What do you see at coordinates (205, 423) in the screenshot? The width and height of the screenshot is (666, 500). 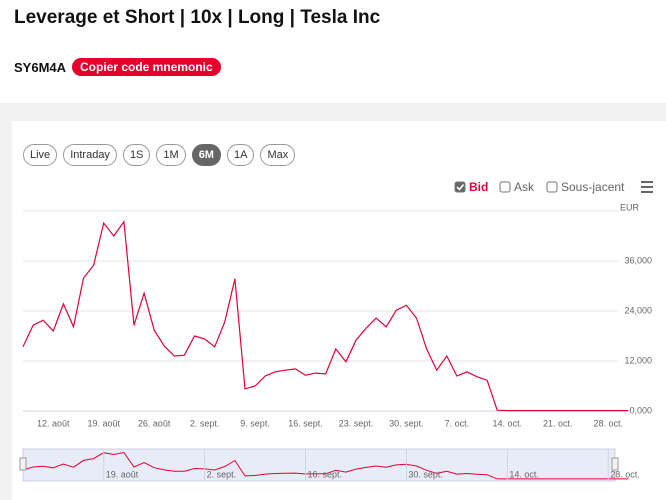 I see `x-tick-label: 2. sept.` at bounding box center [205, 423].